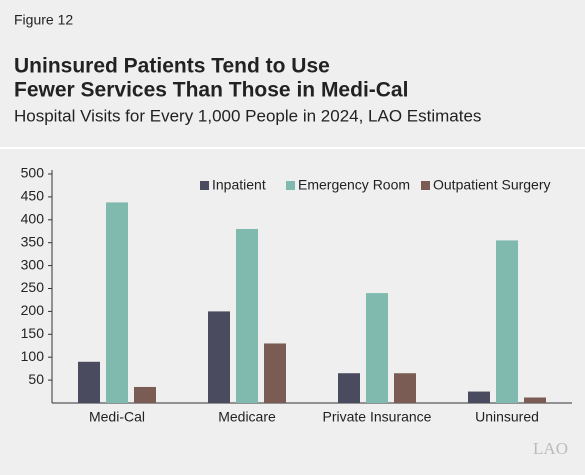  Describe the element at coordinates (354, 185) in the screenshot. I see `legend-label: Emergency Room` at that location.